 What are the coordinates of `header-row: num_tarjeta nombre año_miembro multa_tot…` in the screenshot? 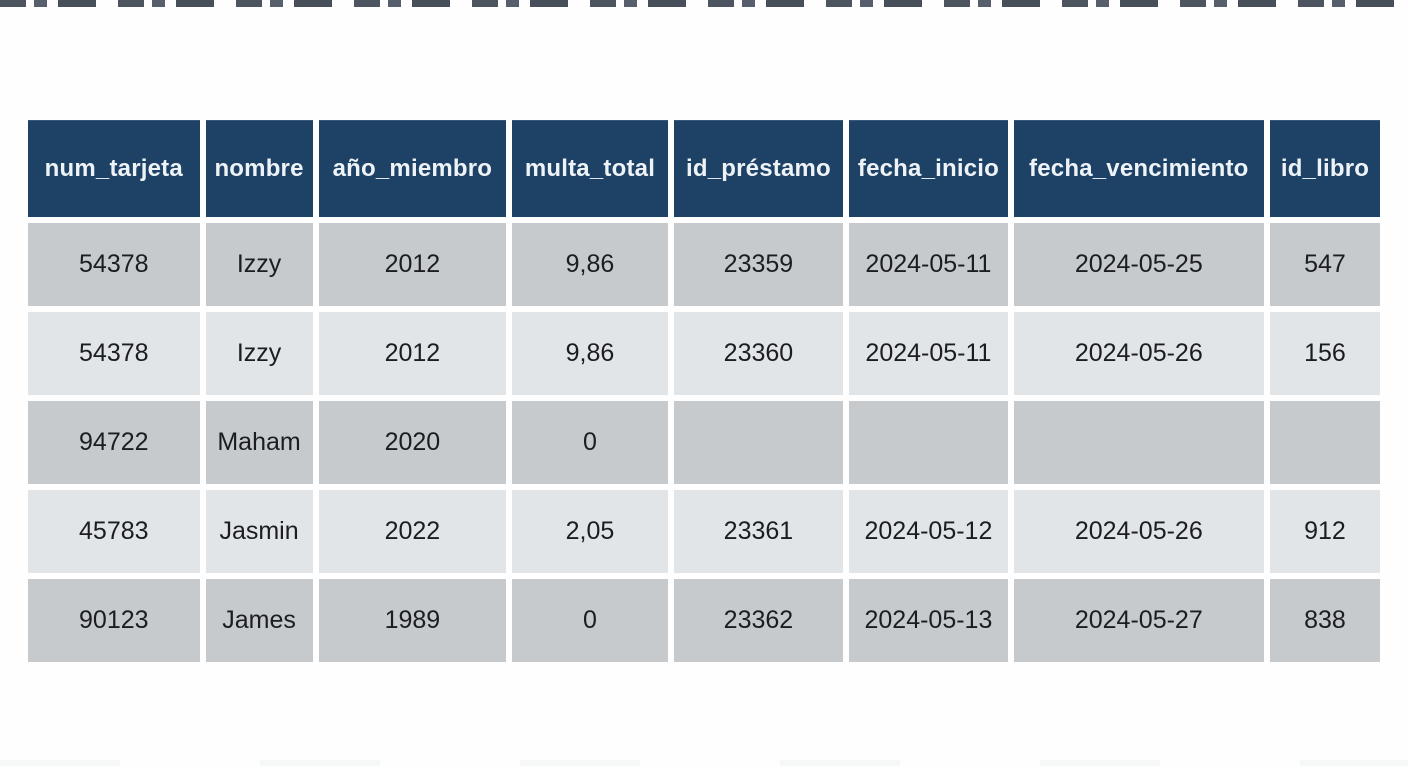 It's located at (704, 168).